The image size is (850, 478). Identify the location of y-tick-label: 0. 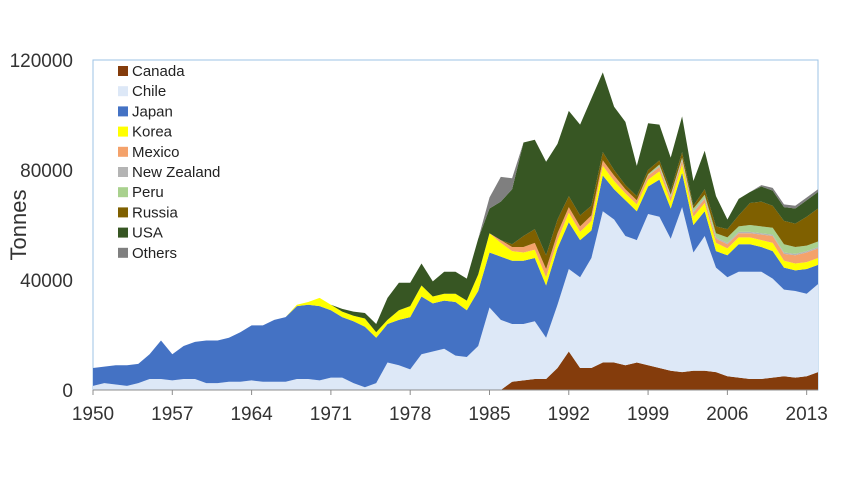
(67, 391).